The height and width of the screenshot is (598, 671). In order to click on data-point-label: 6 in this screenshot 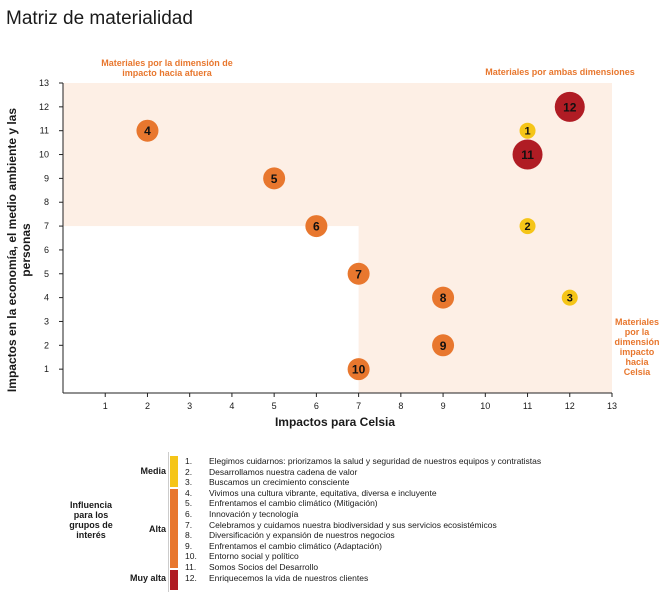, I will do `click(316, 227)`.